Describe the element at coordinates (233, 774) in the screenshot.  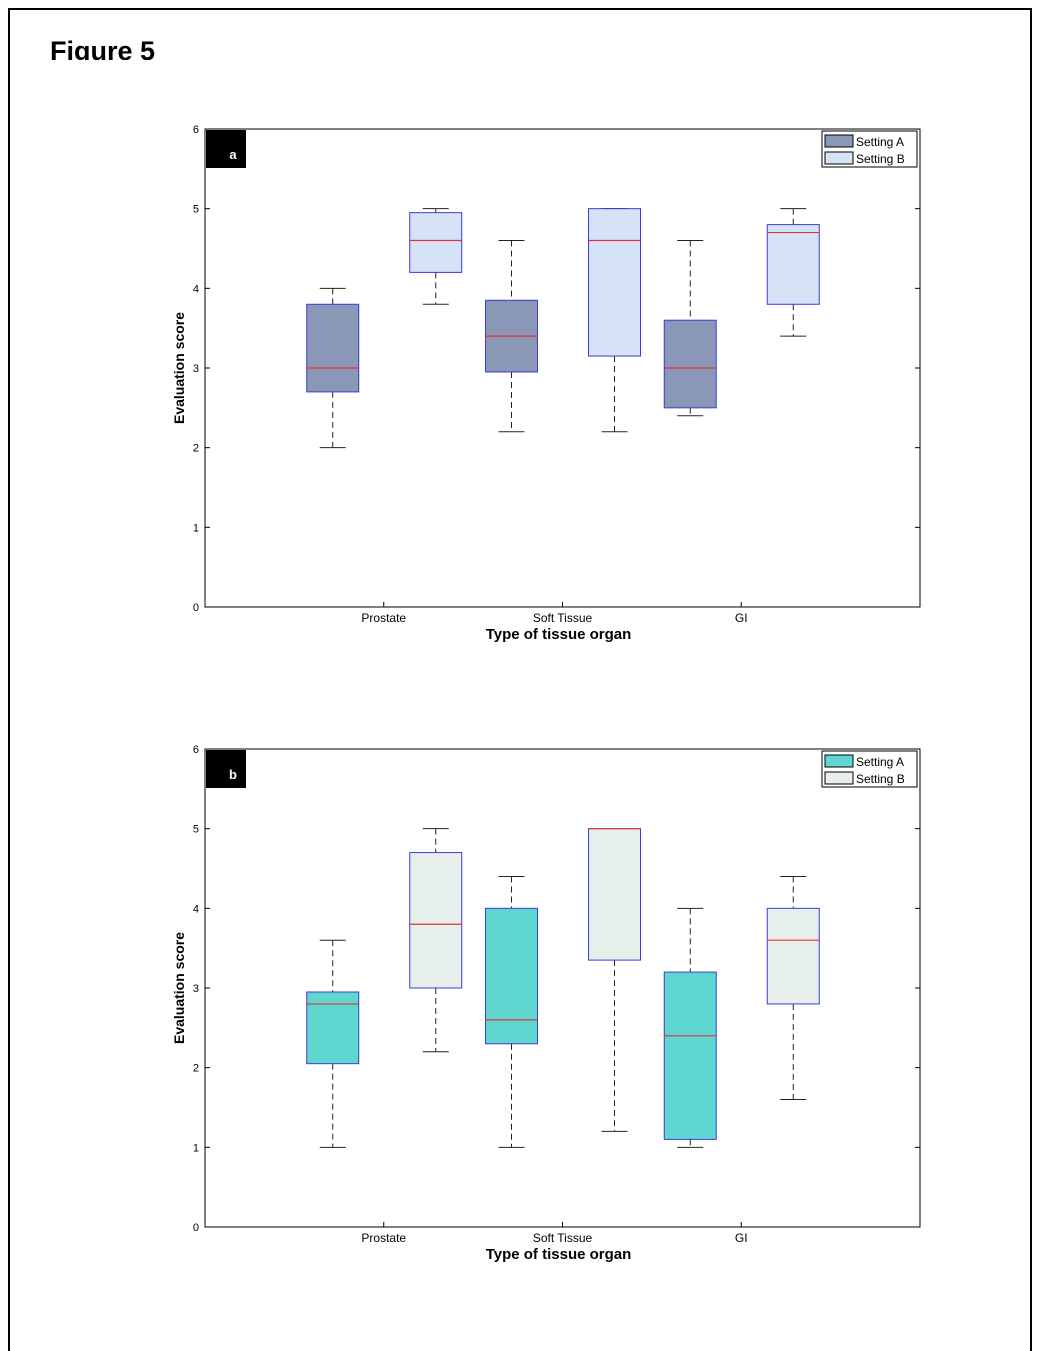
I see `panel-label: b` at that location.